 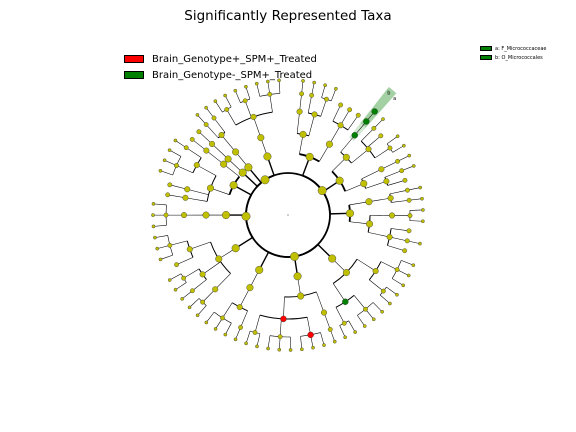 I want to click on branch-arc, so click(x=316, y=194).